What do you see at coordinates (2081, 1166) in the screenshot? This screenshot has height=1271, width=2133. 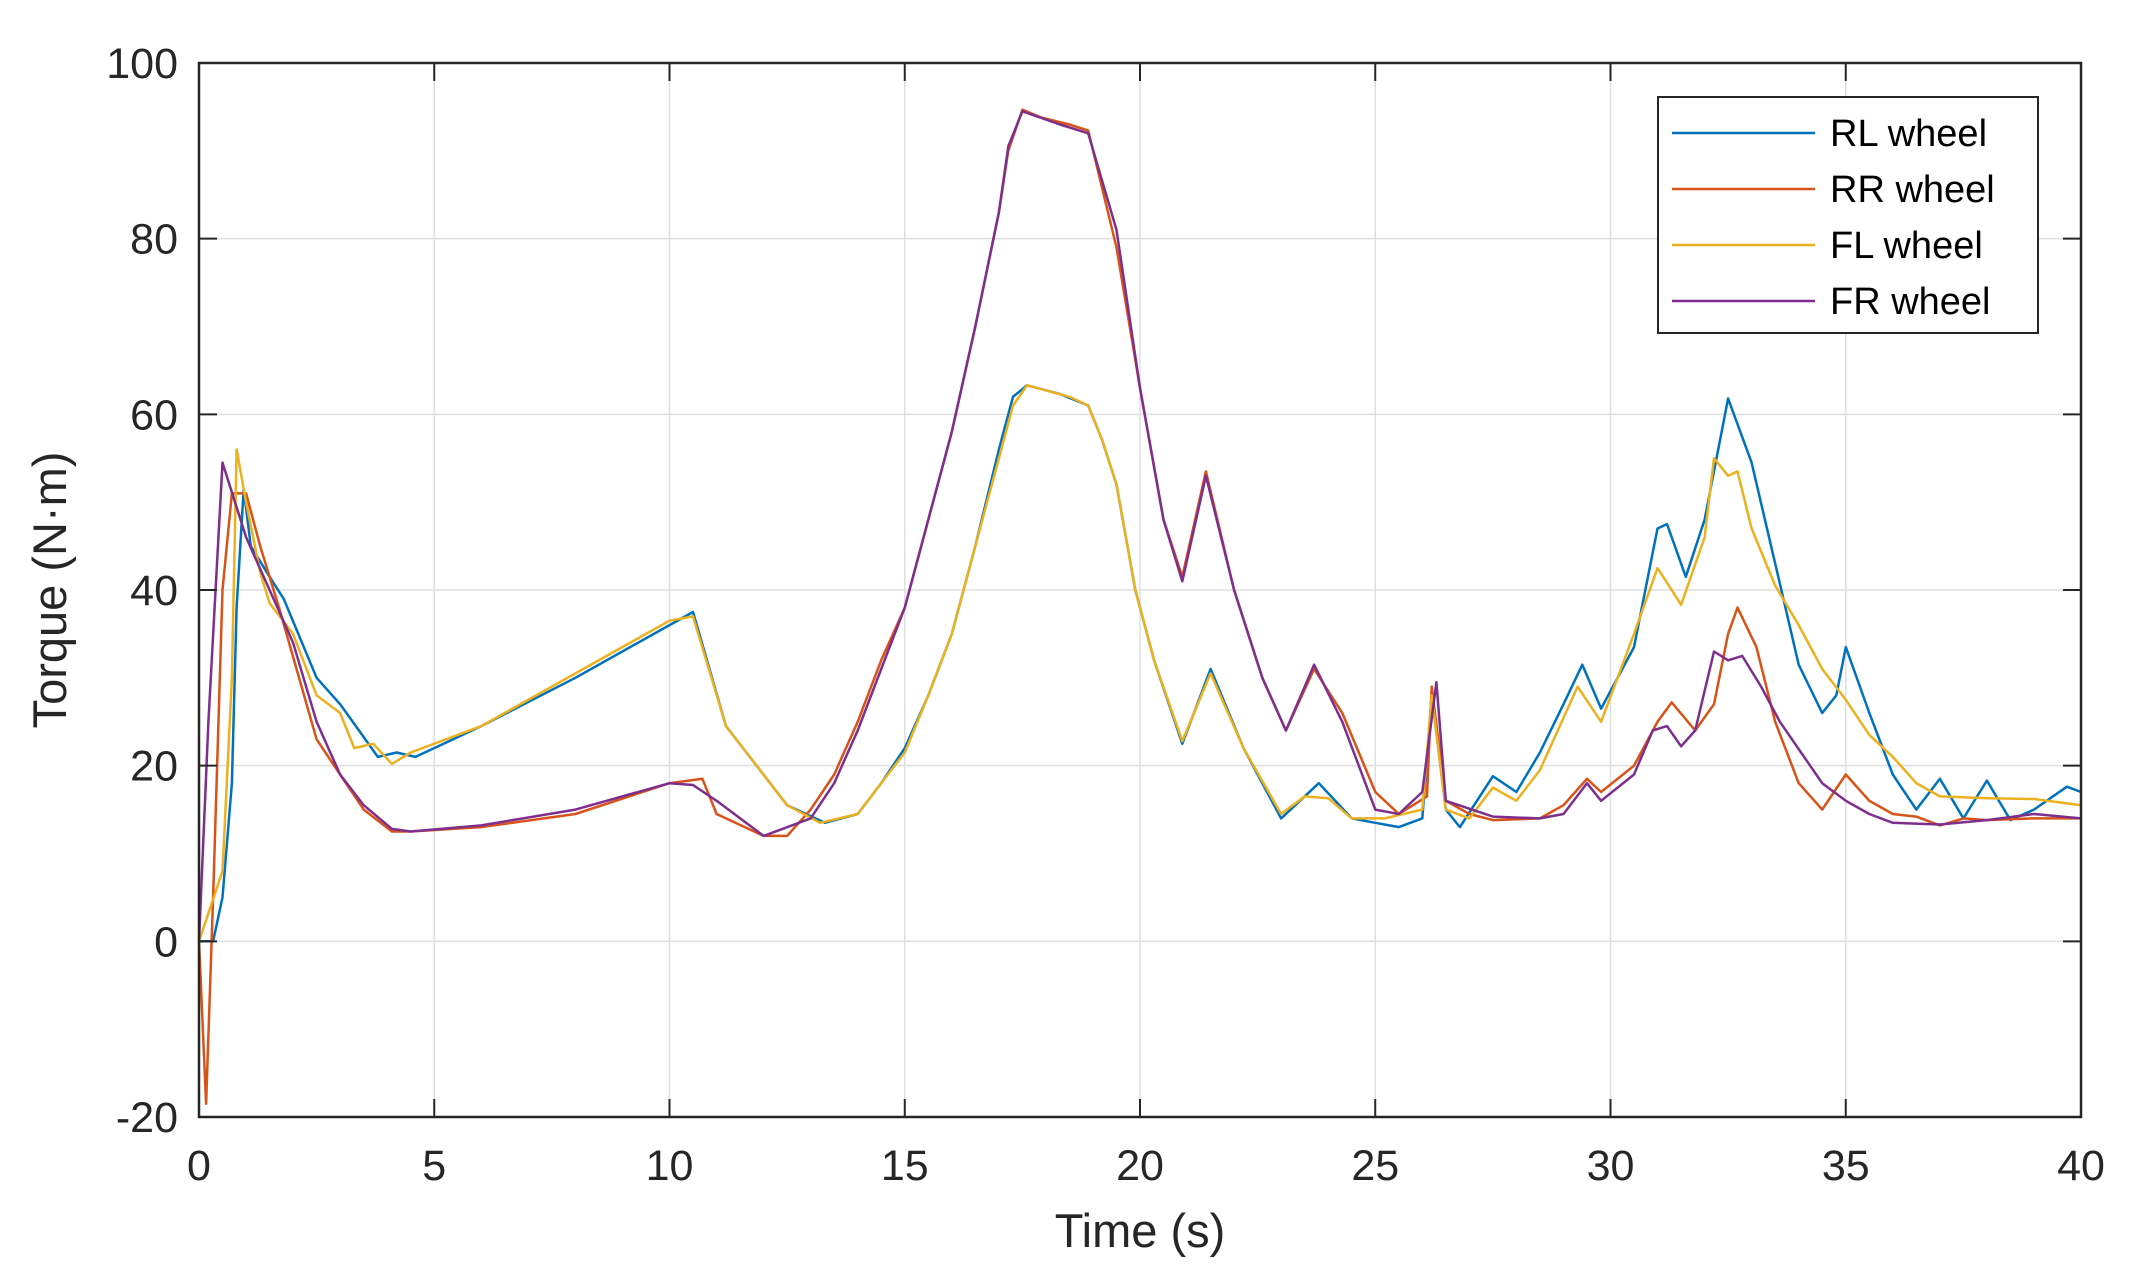 I see `x-tick-label: 40` at bounding box center [2081, 1166].